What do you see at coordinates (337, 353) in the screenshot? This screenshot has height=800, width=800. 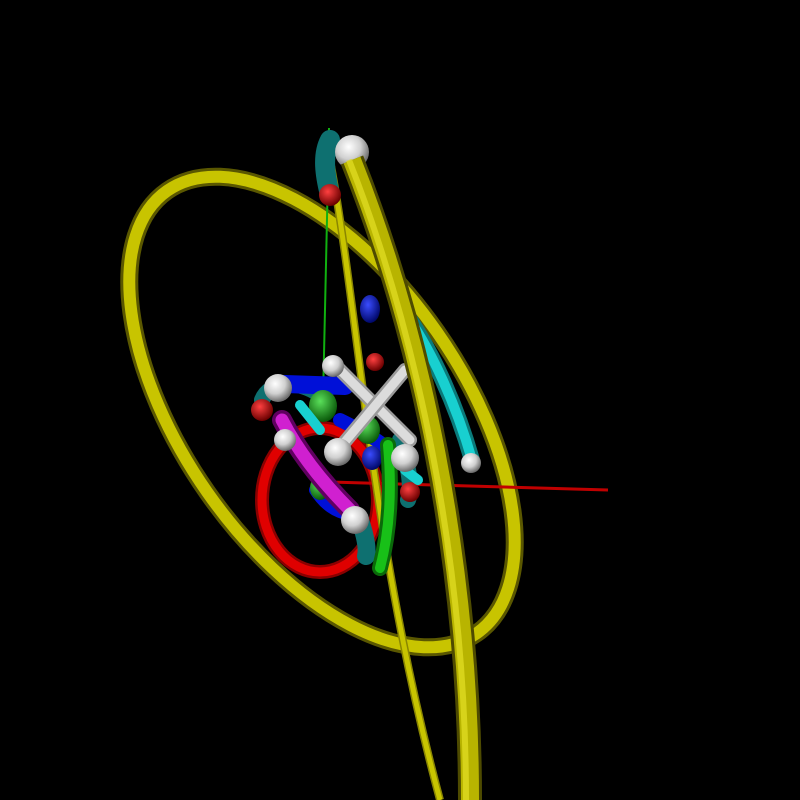 I see `molecular-bundle` at bounding box center [337, 353].